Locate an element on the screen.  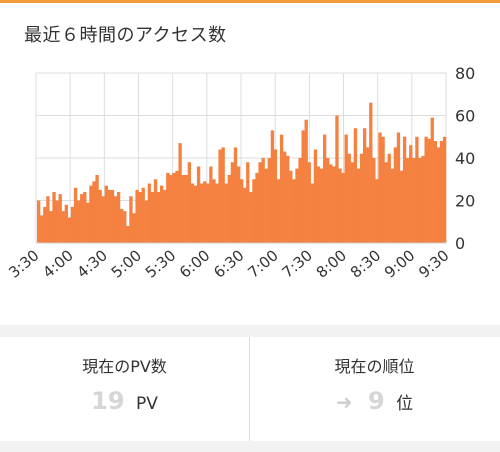
x-tick-label: 7:30 is located at coordinates (297, 263).